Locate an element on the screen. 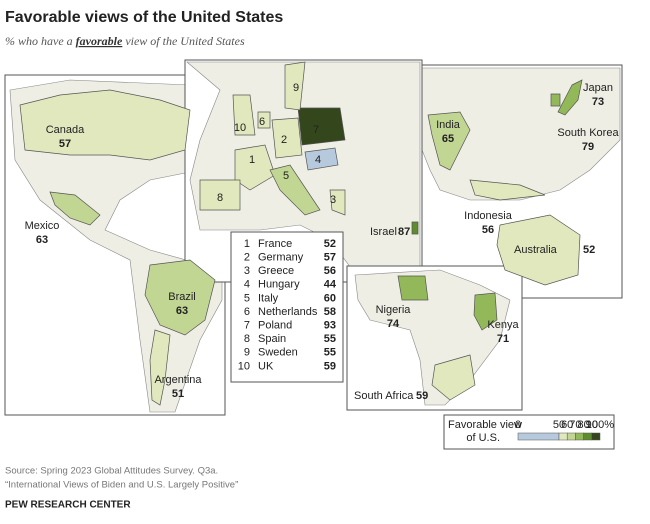  country-value: 74 is located at coordinates (393, 324).